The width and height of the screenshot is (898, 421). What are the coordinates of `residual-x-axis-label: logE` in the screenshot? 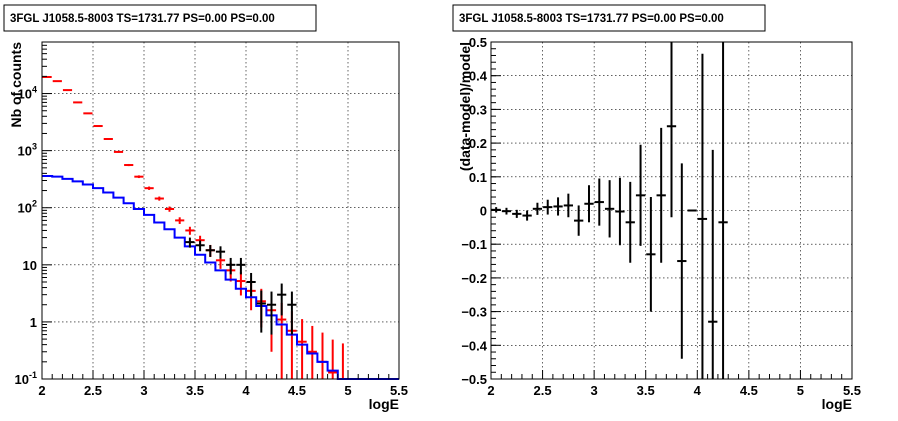 It's located at (837, 404).